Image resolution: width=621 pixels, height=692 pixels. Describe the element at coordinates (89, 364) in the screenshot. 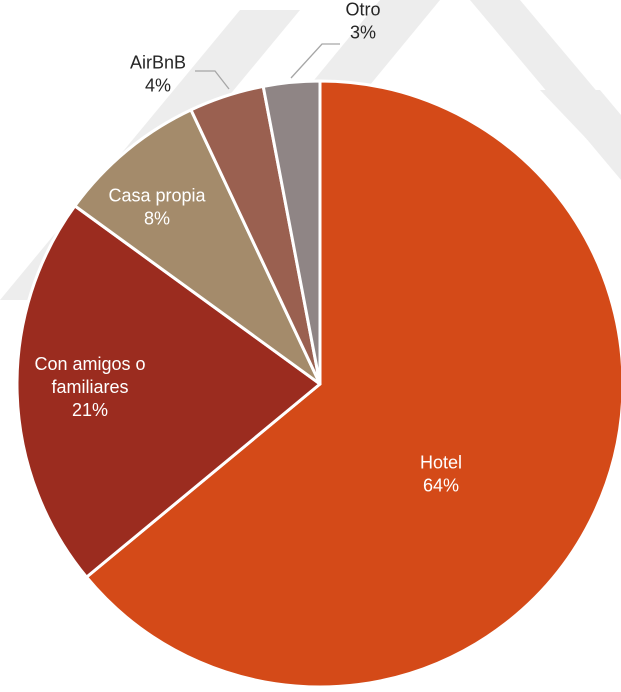

I see `data-label-category: Con amigos o` at that location.